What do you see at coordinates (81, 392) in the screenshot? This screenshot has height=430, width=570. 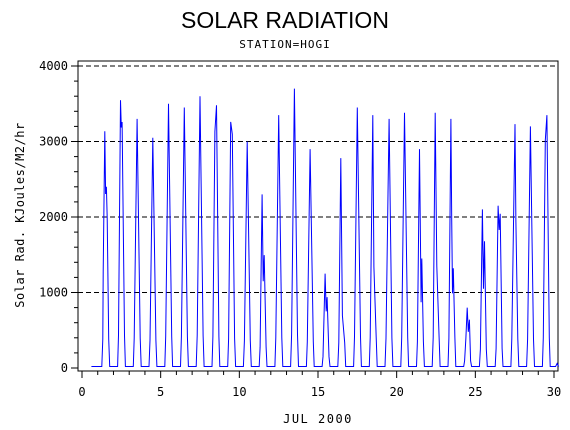 I see `x-tick-label: 0` at bounding box center [81, 392].